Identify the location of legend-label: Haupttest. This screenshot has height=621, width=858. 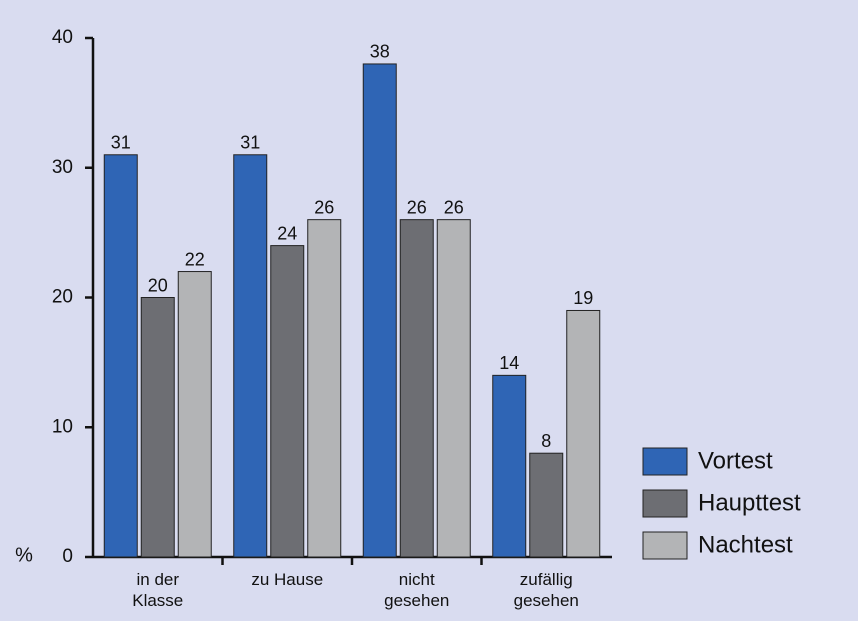
(749, 502).